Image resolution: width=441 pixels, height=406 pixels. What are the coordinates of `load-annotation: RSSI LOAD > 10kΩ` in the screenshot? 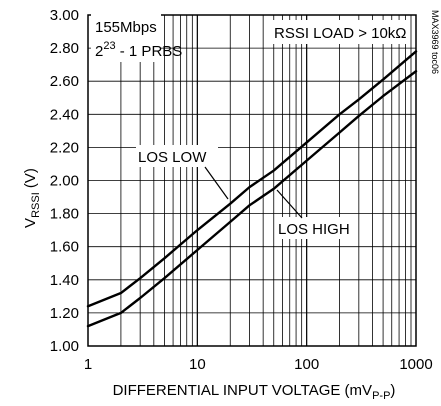 It's located at (340, 33).